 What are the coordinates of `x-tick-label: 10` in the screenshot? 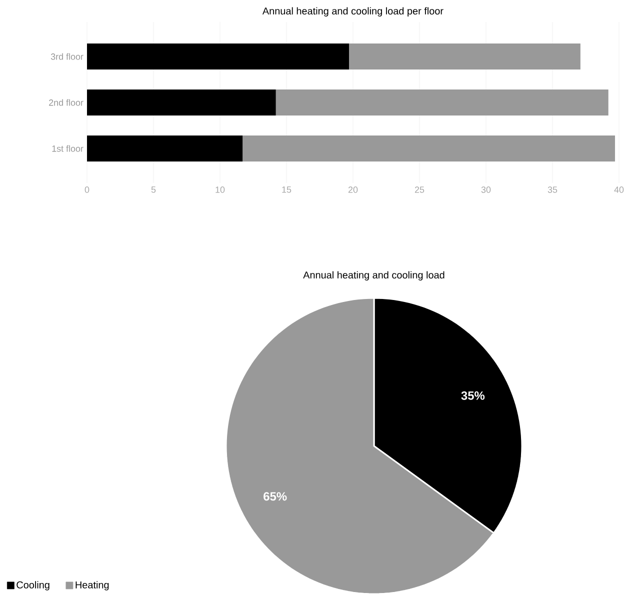 It's located at (220, 189).